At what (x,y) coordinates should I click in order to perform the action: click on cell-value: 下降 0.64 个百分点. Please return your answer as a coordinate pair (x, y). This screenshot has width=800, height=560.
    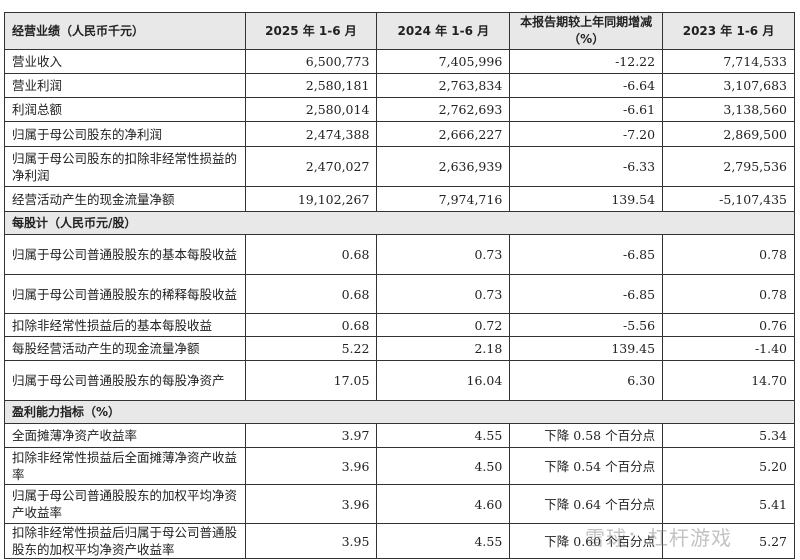
    Looking at the image, I should click on (586, 504).